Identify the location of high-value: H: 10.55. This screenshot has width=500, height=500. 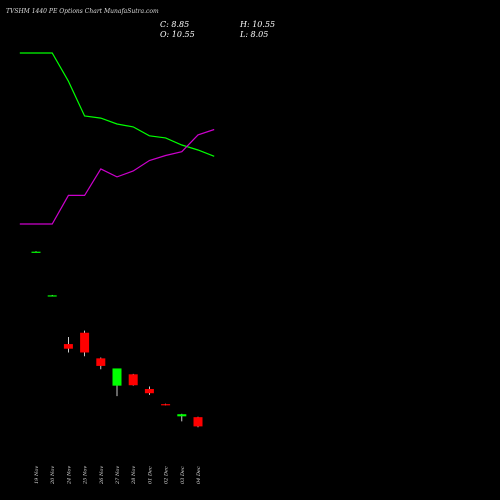
(258, 24).